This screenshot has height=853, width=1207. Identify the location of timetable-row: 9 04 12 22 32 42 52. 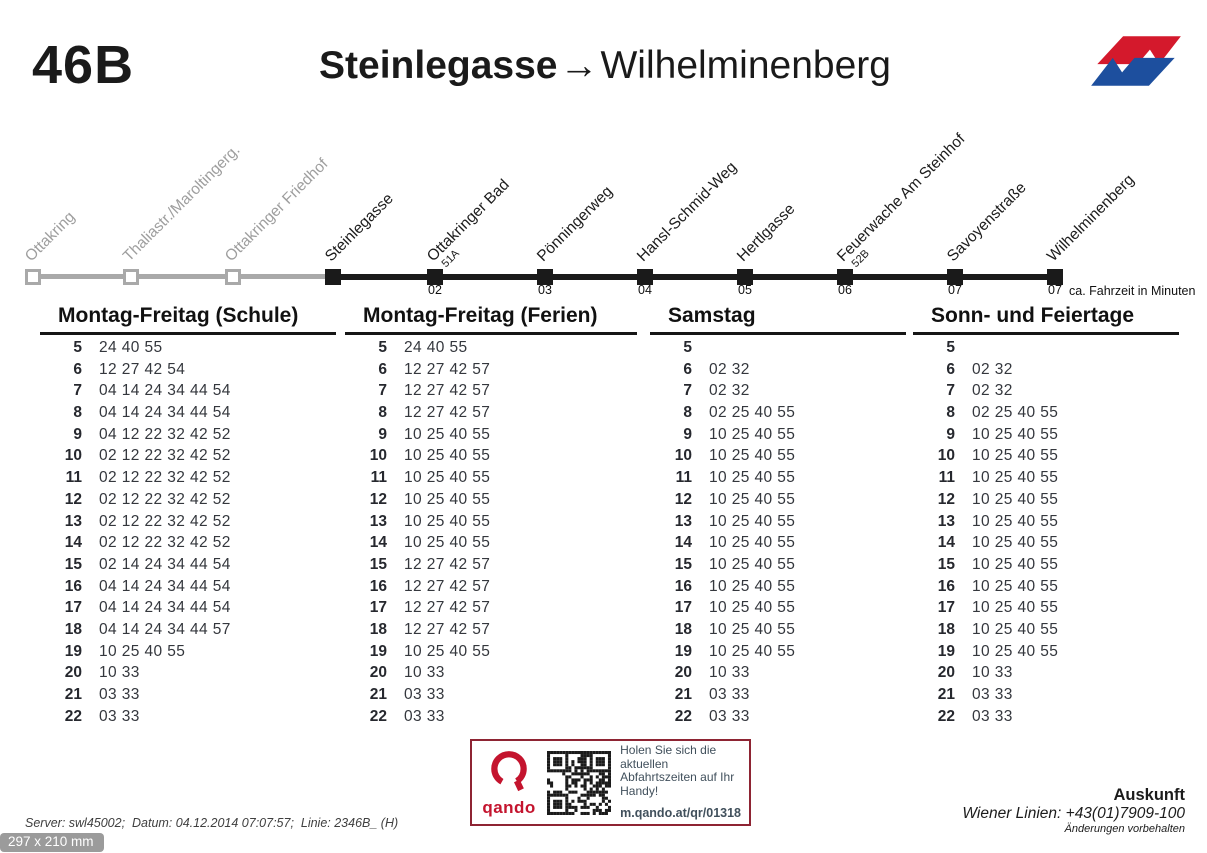
(188, 435).